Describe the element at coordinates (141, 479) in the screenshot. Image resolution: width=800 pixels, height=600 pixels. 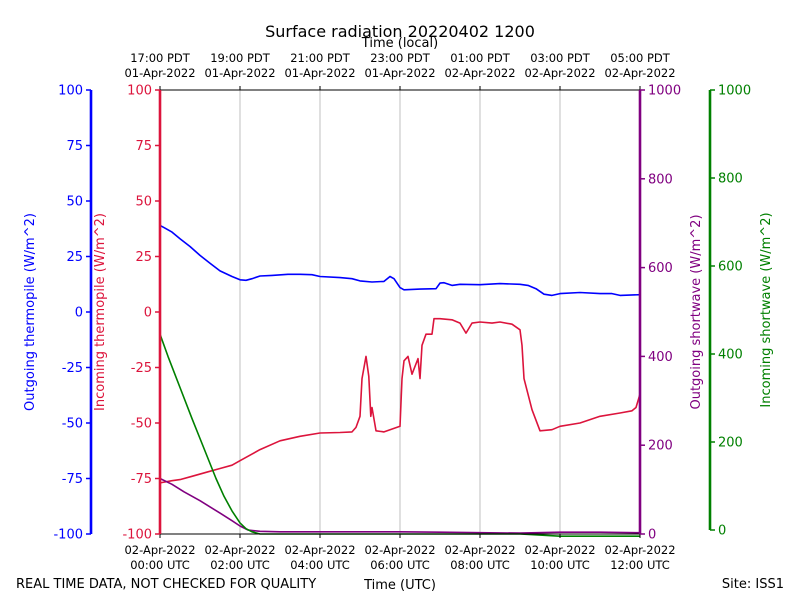
I see `incoming-thermopile-tick-label: -75` at that location.